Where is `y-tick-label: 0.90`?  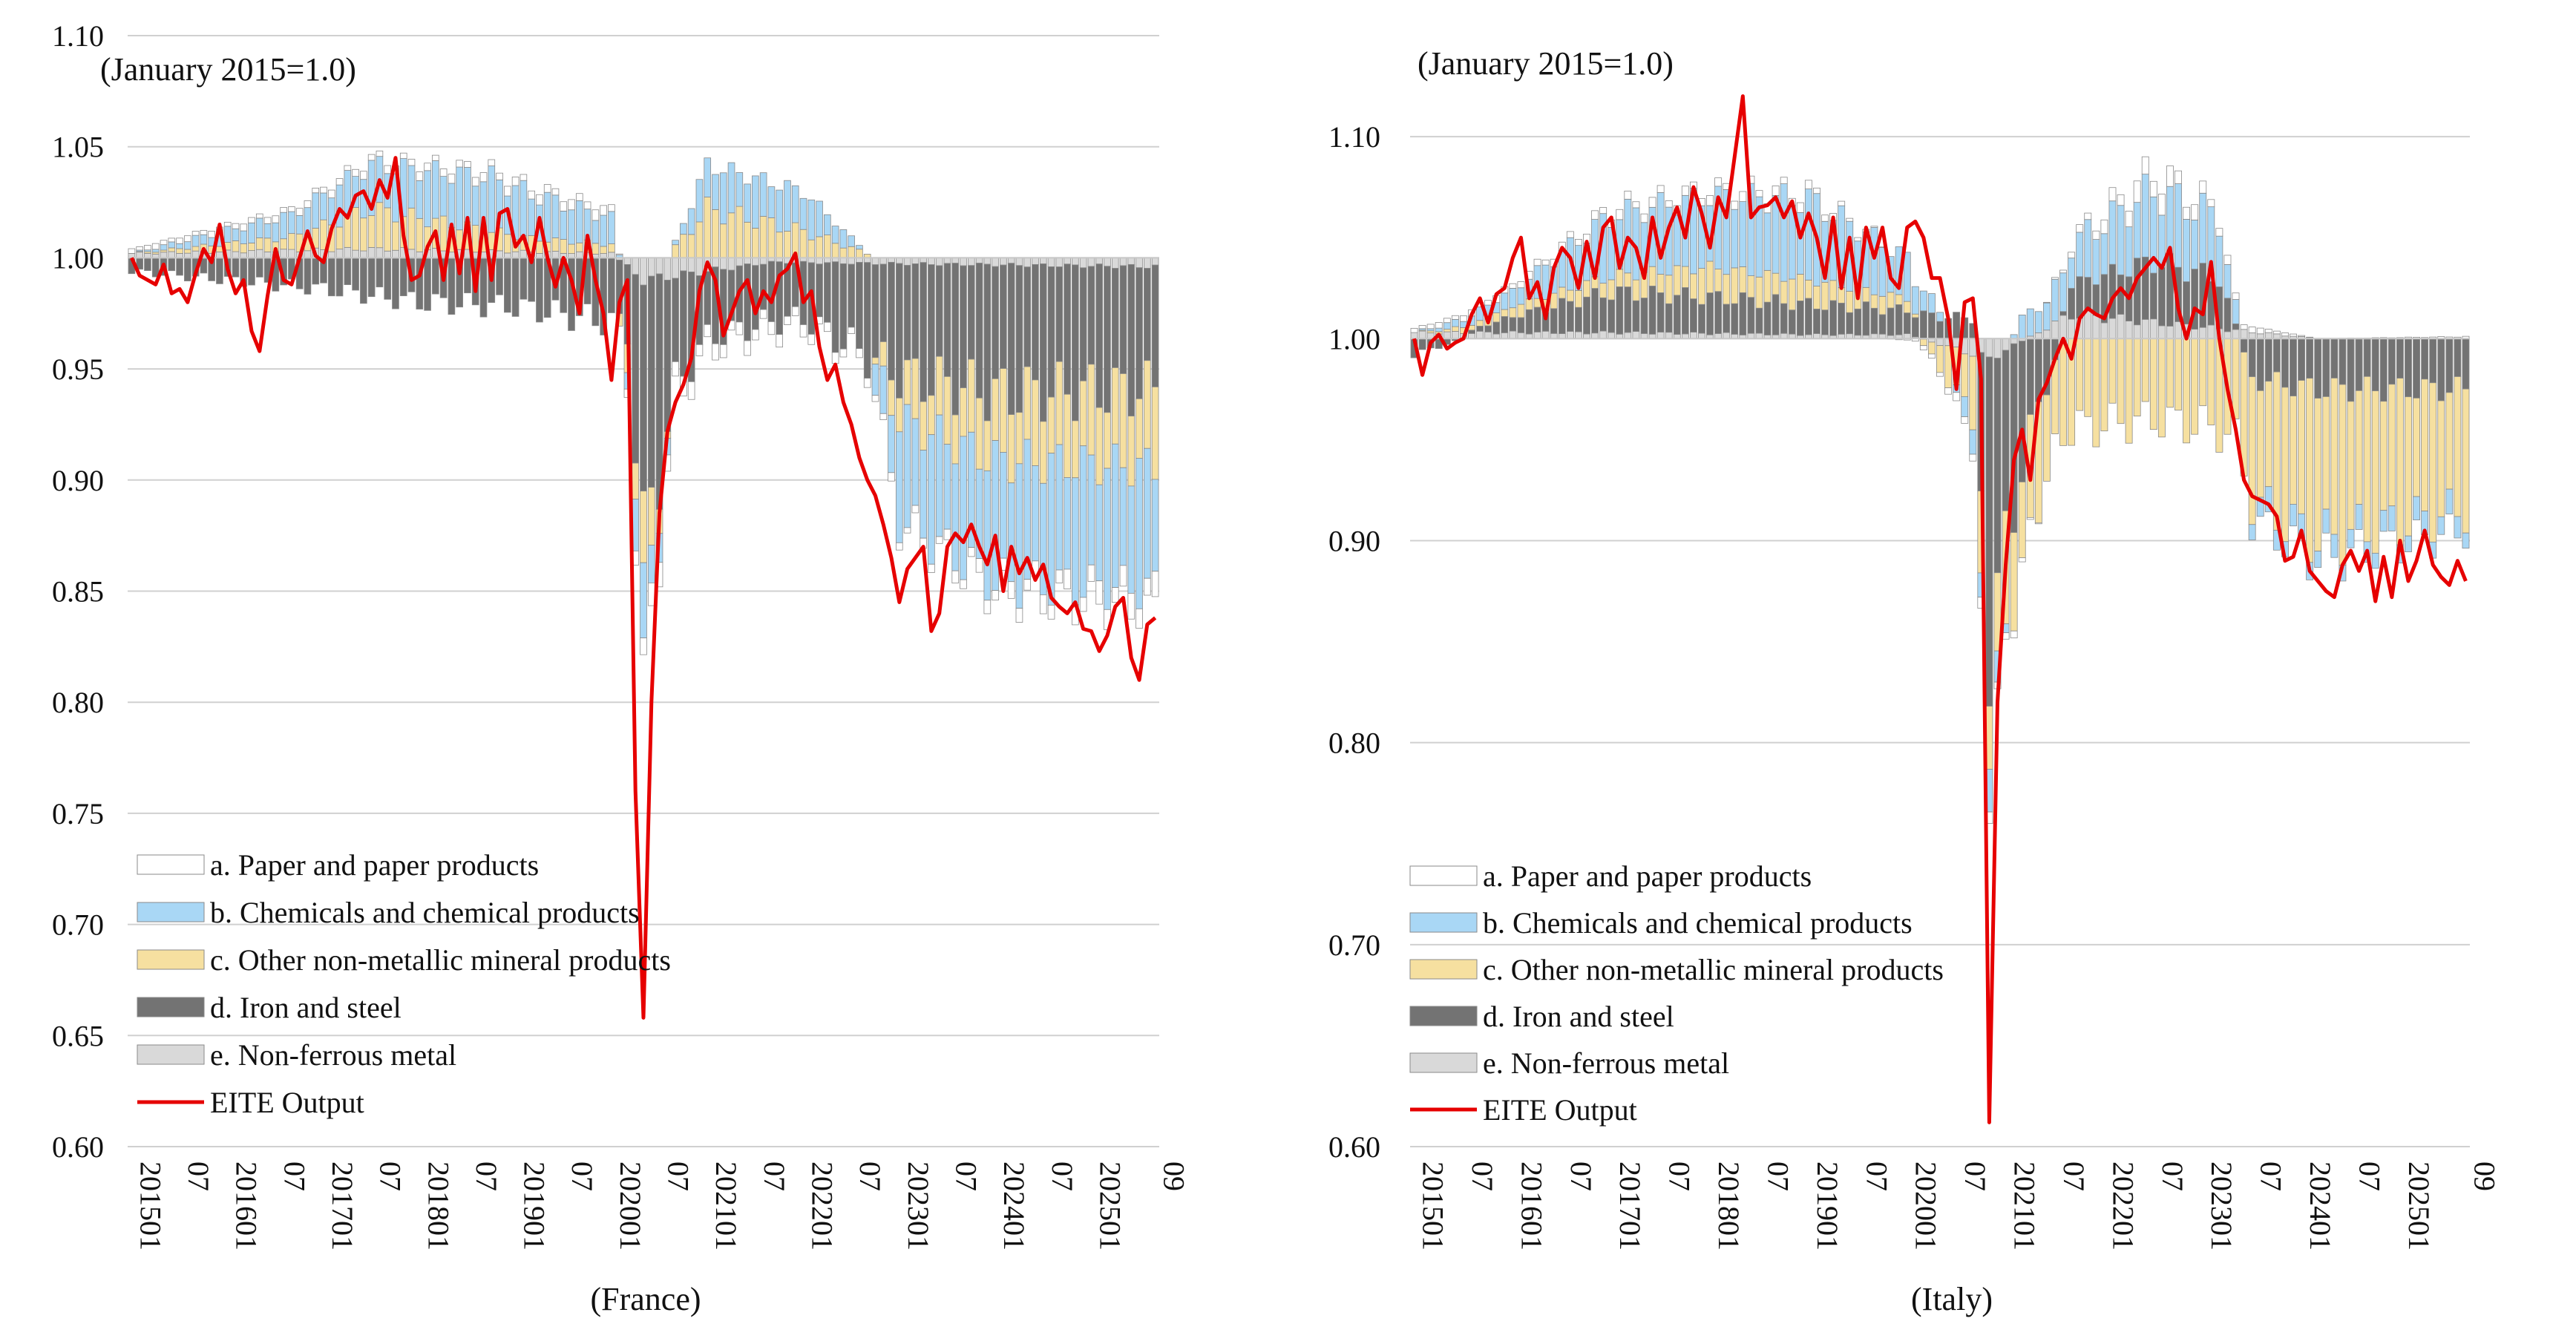
y-tick-label: 0.90 is located at coordinates (1354, 541).